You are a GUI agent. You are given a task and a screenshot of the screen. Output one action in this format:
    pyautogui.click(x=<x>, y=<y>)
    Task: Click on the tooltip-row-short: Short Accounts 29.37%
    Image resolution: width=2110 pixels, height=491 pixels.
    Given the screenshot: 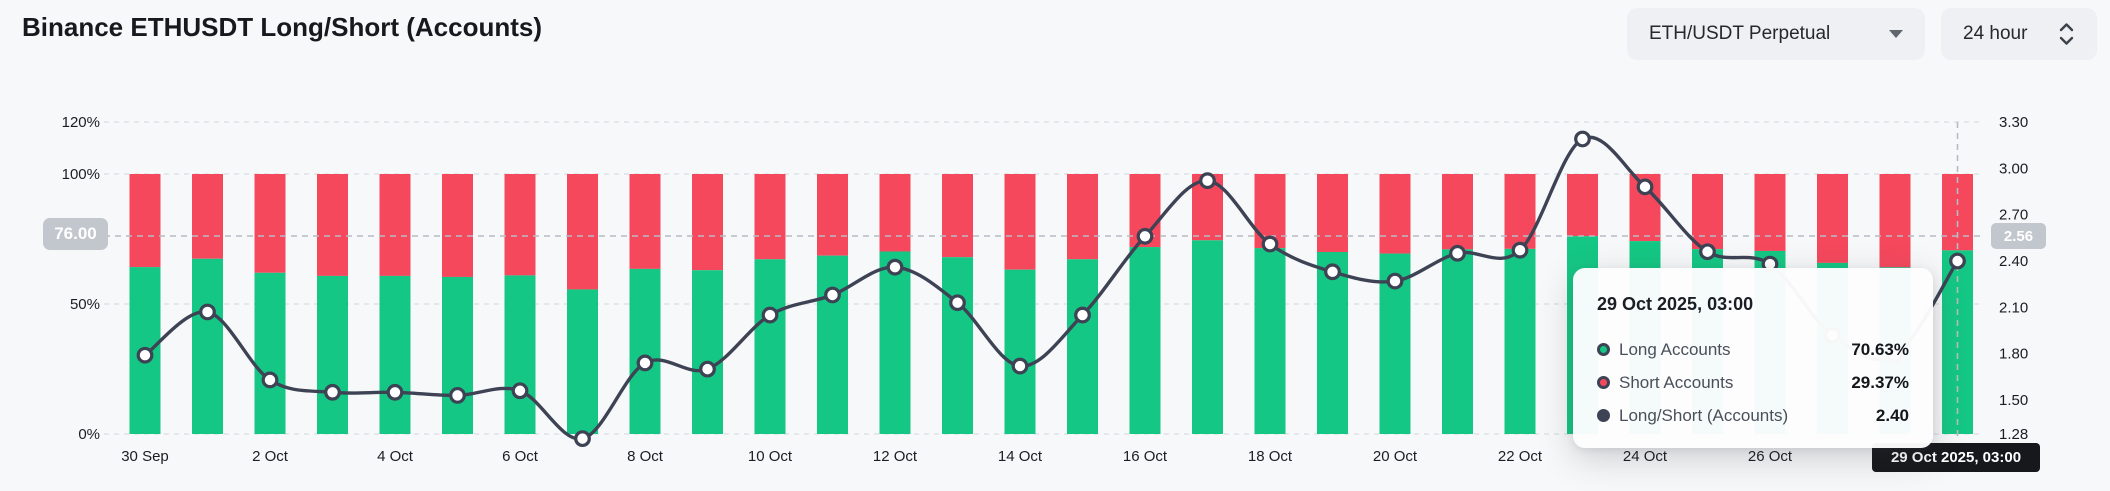 What is the action you would take?
    pyautogui.click(x=1753, y=382)
    